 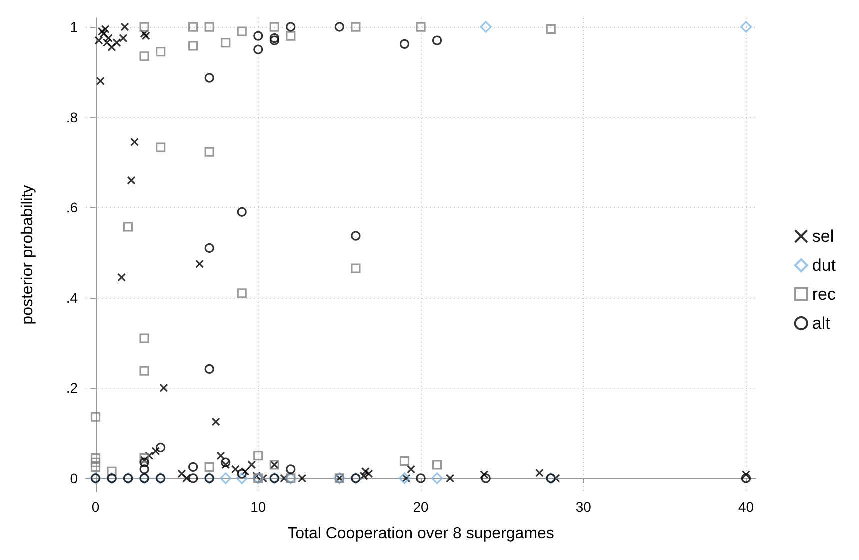 I want to click on x-tick-label: 20, so click(x=421, y=507).